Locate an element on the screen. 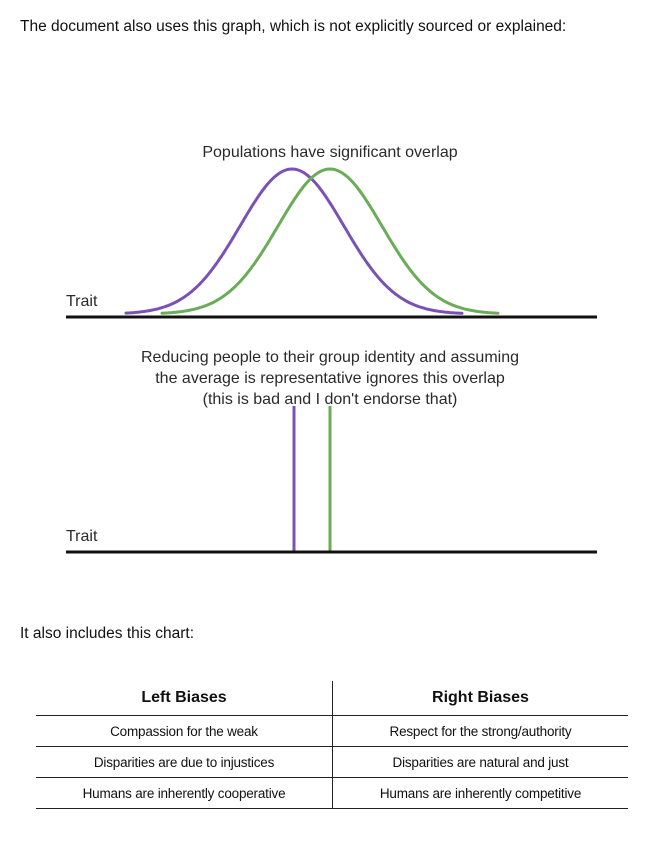 Image resolution: width=653 pixels, height=842 pixels. chart-intro-paragraph: It also includes this chart: is located at coordinates (107, 633).